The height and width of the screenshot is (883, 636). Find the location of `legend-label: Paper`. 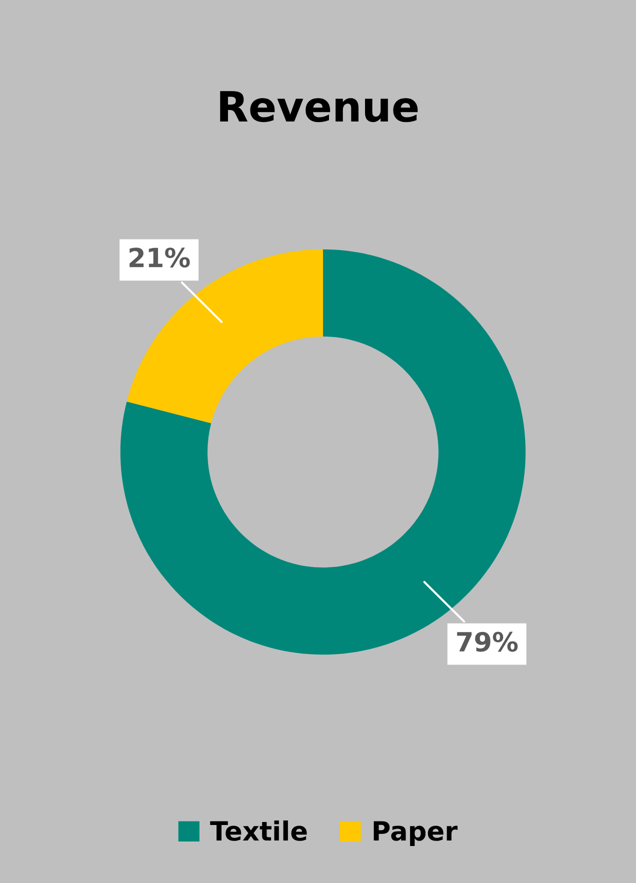

legend-label: Paper is located at coordinates (416, 833).